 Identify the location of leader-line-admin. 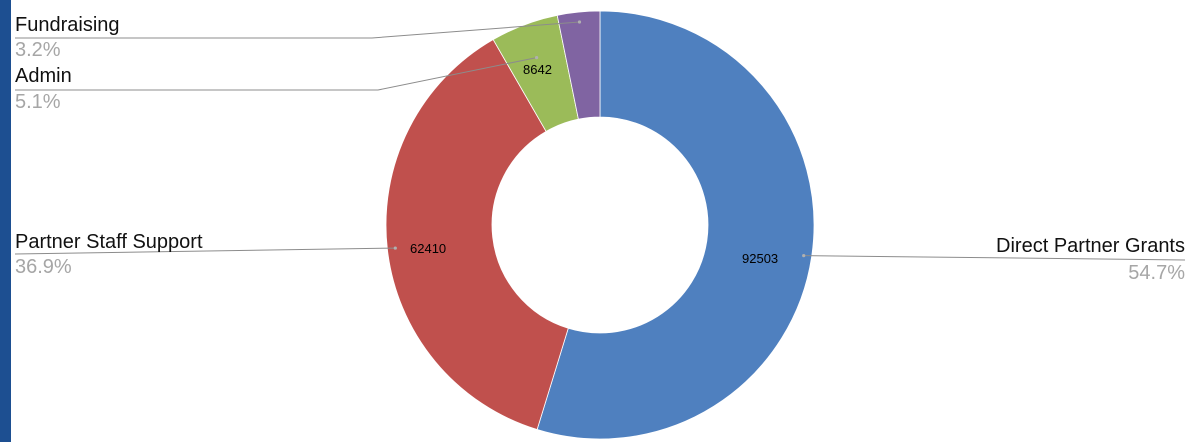
(276, 74).